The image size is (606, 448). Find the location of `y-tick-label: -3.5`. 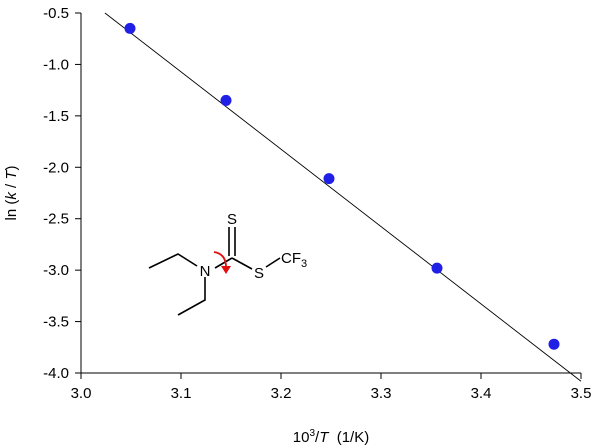

y-tick-label: -3.5 is located at coordinates (56, 322).